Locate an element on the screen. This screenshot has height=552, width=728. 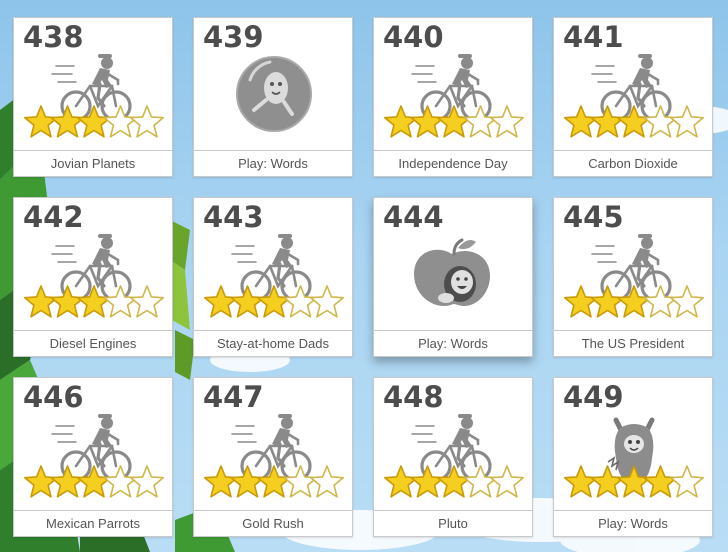
level-tile-444: 444 Play: Words is located at coordinates (453, 277).